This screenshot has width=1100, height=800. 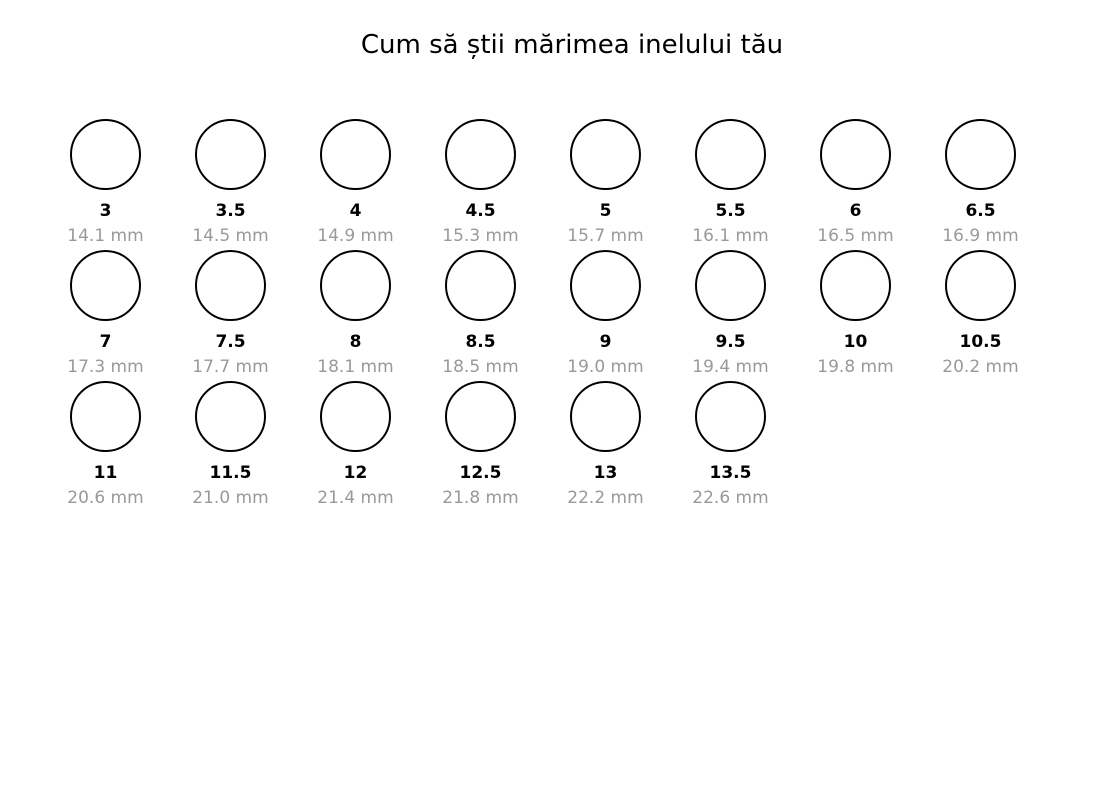 What do you see at coordinates (980, 211) in the screenshot?
I see `ring-size-label: 6.5` at bounding box center [980, 211].